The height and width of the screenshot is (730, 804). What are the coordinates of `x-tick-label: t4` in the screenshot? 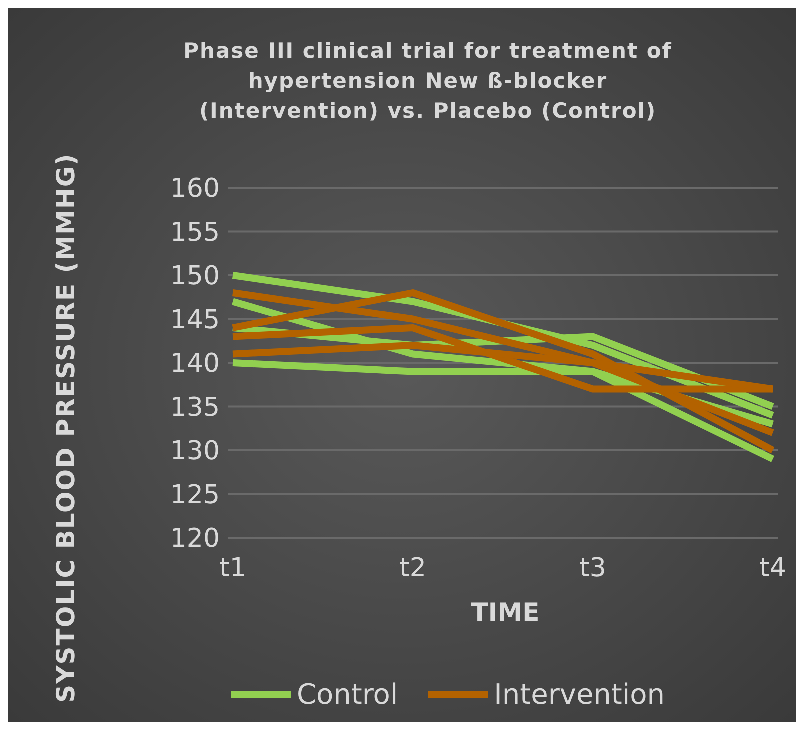 It's located at (773, 568).